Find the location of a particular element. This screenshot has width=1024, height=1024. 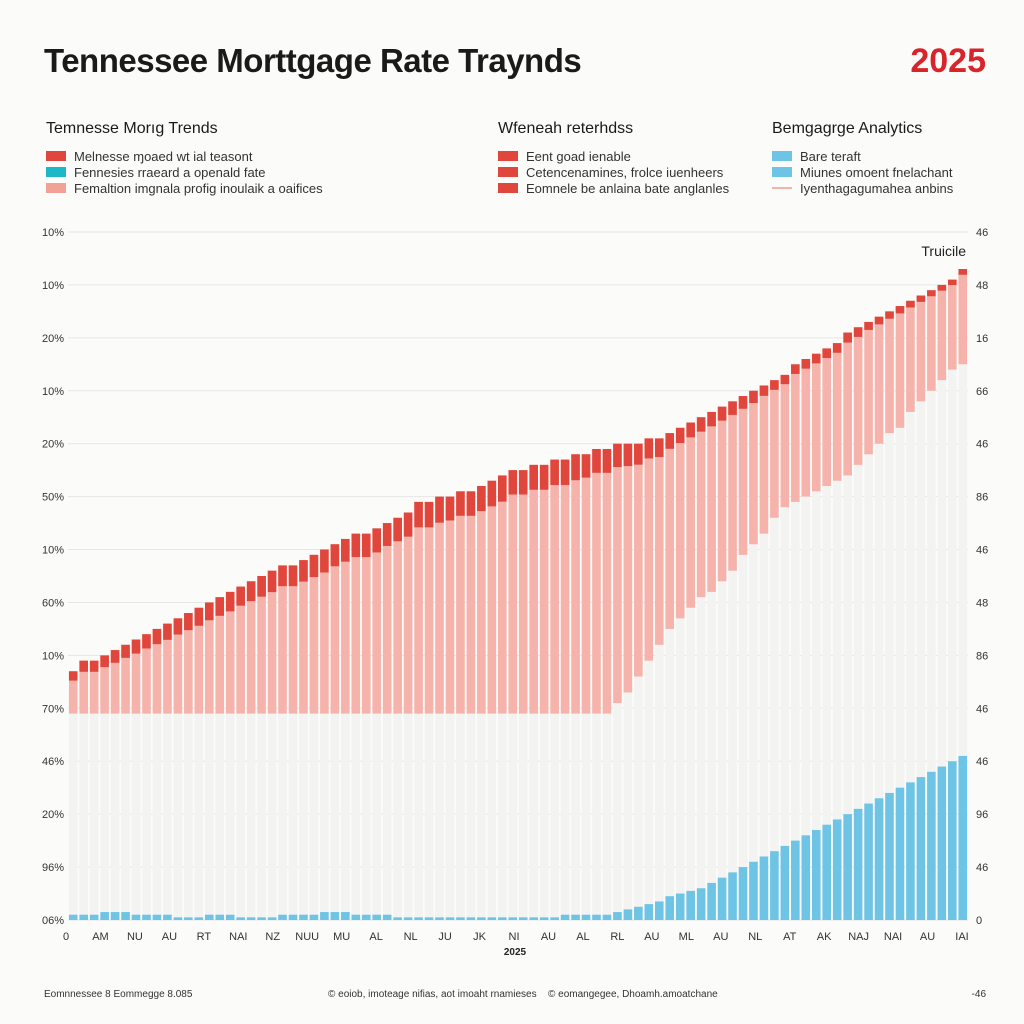

legend-group-title: Wfeneah reterhdss is located at coordinates (566, 128).